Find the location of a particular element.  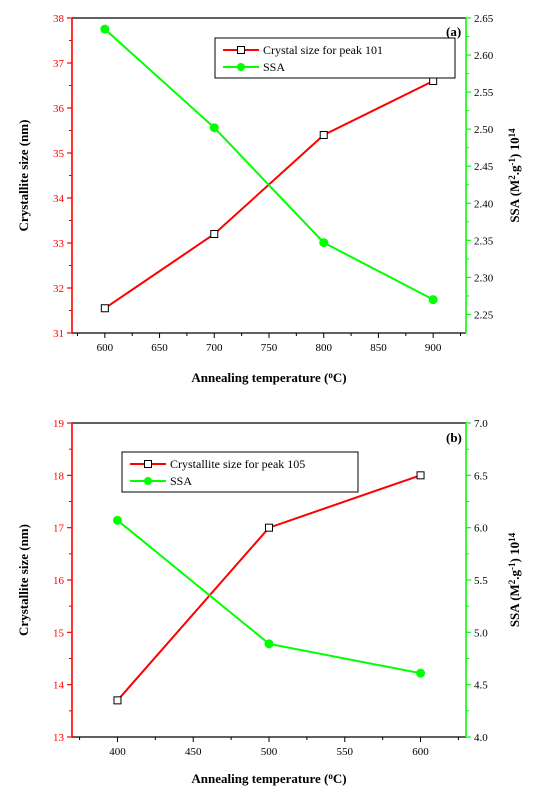

right-y-tick-label: 2.40 is located at coordinates (484, 204).